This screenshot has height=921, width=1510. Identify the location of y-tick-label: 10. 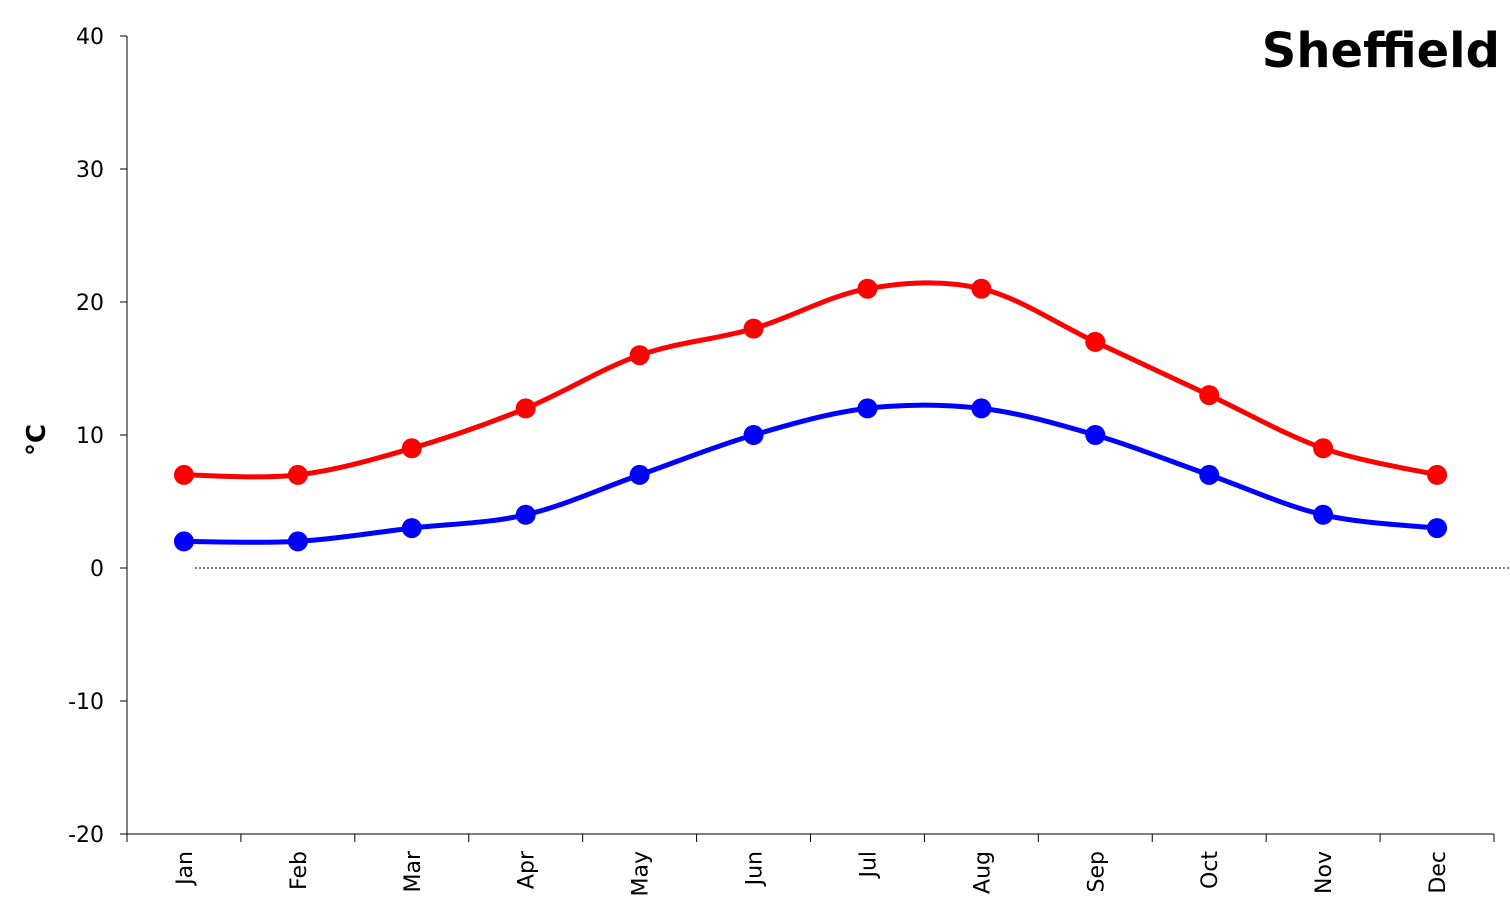
(90, 436).